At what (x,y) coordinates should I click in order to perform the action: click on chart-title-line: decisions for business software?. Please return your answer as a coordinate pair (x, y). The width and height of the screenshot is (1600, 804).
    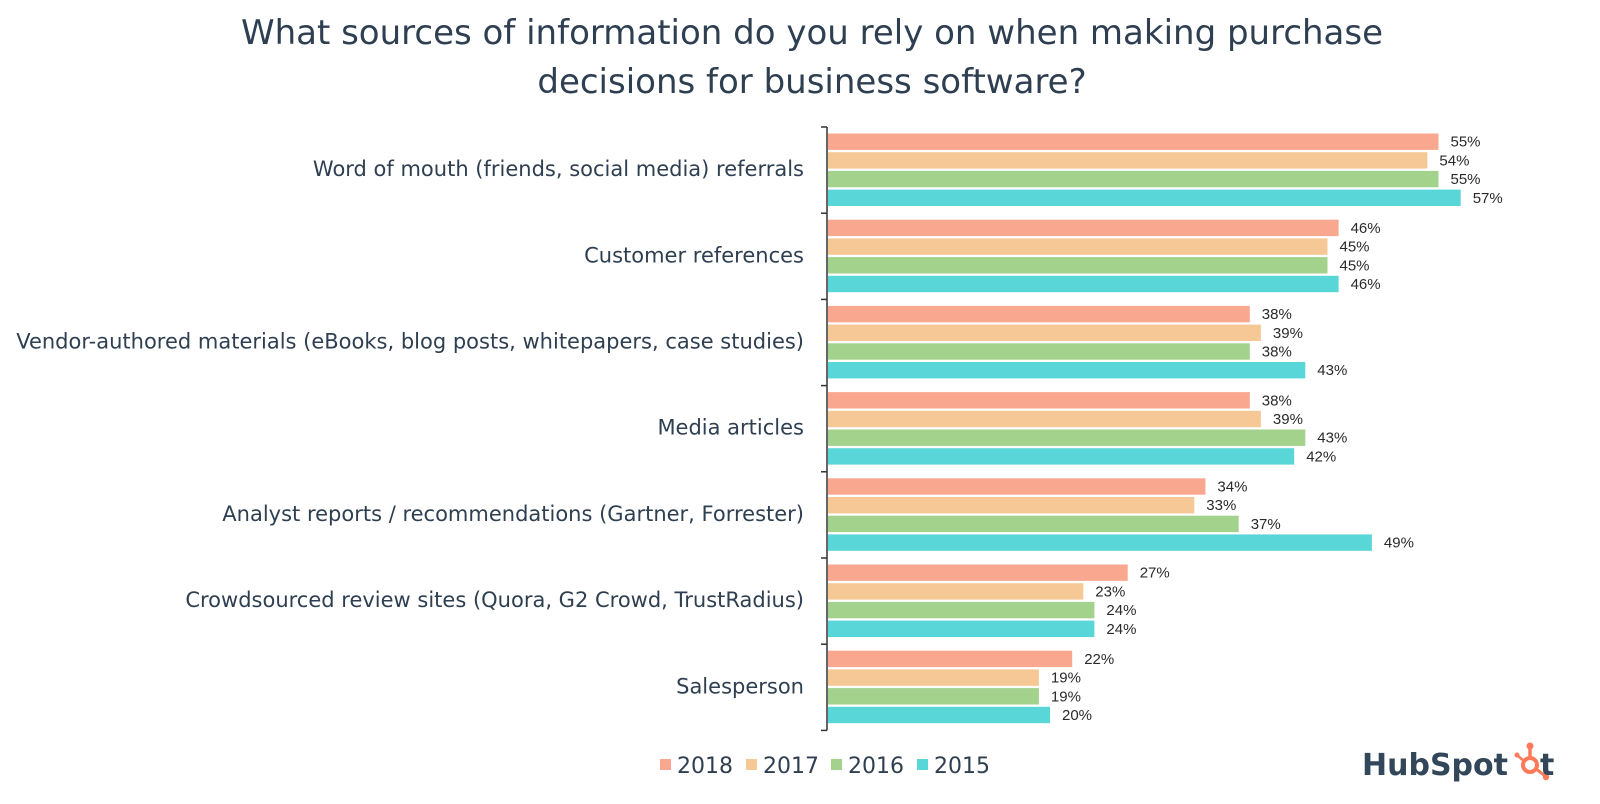
    Looking at the image, I should click on (811, 82).